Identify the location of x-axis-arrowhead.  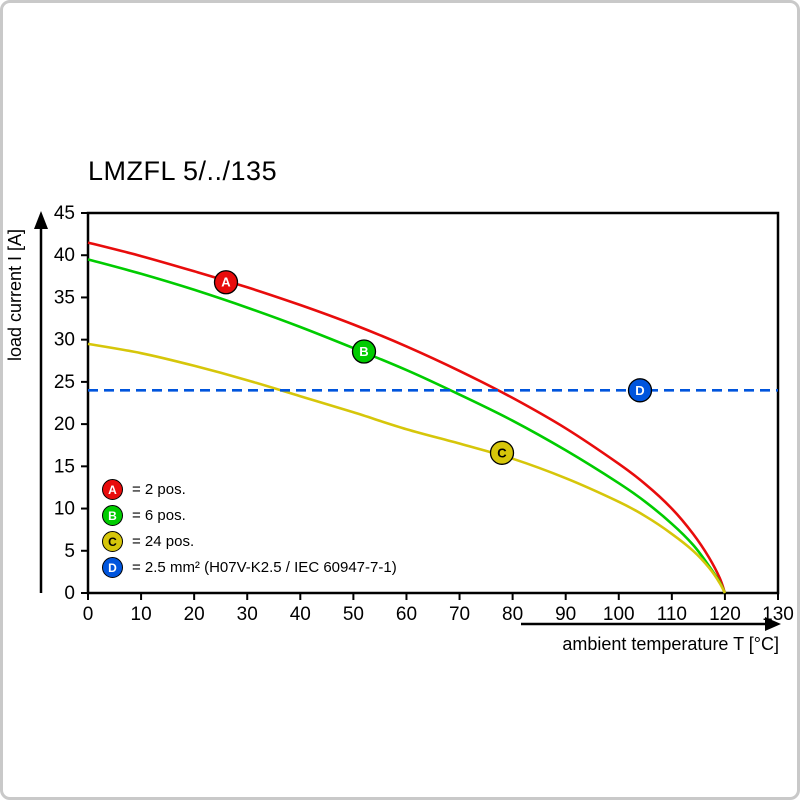
(773, 624).